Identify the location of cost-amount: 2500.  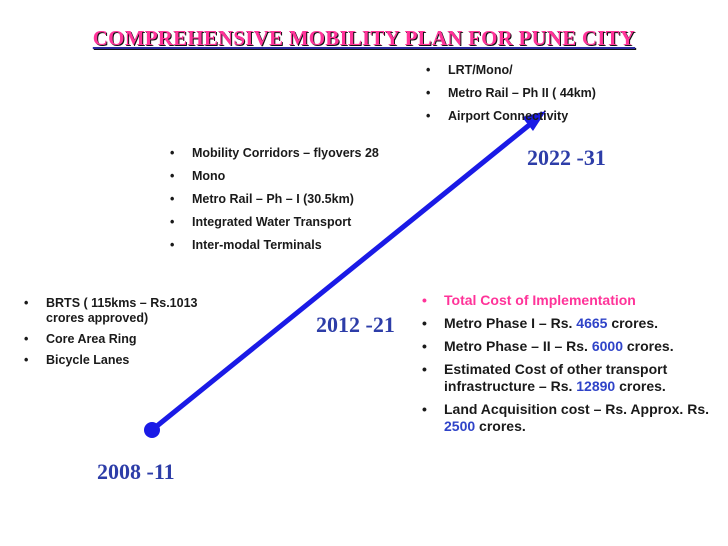
(460, 426).